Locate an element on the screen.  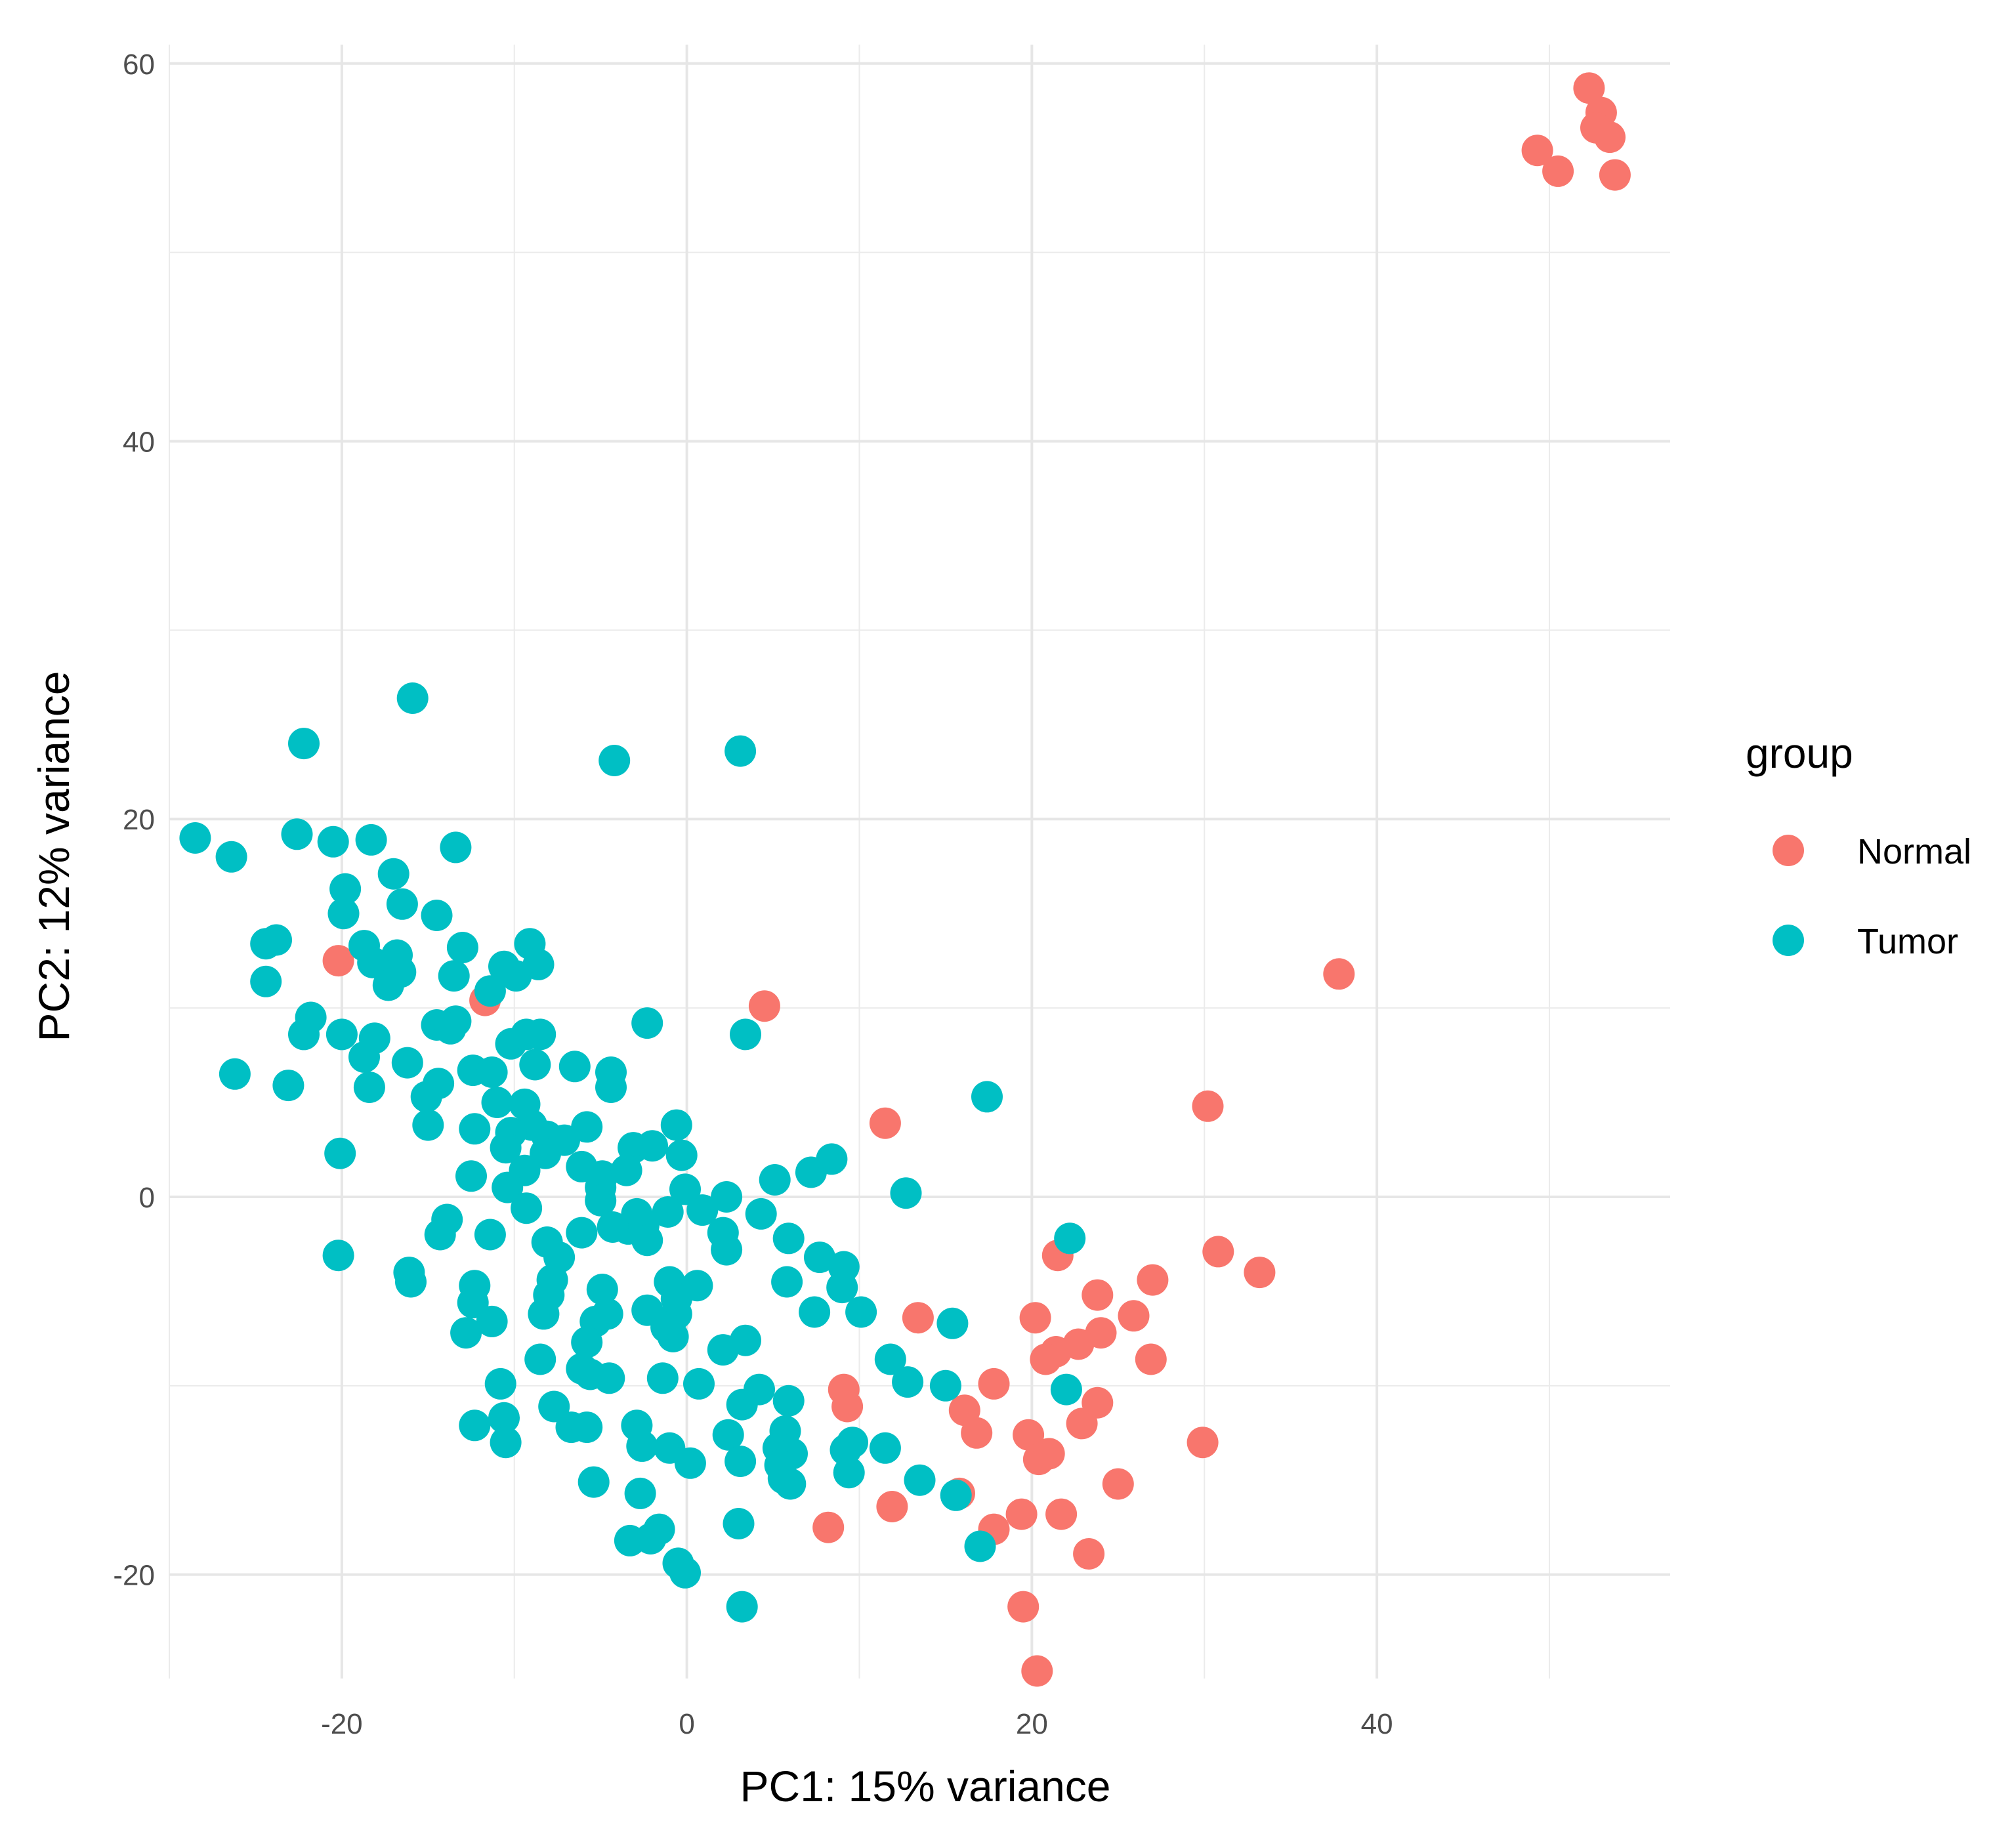
legend-label-tumor: Tumor is located at coordinates (1907, 941).